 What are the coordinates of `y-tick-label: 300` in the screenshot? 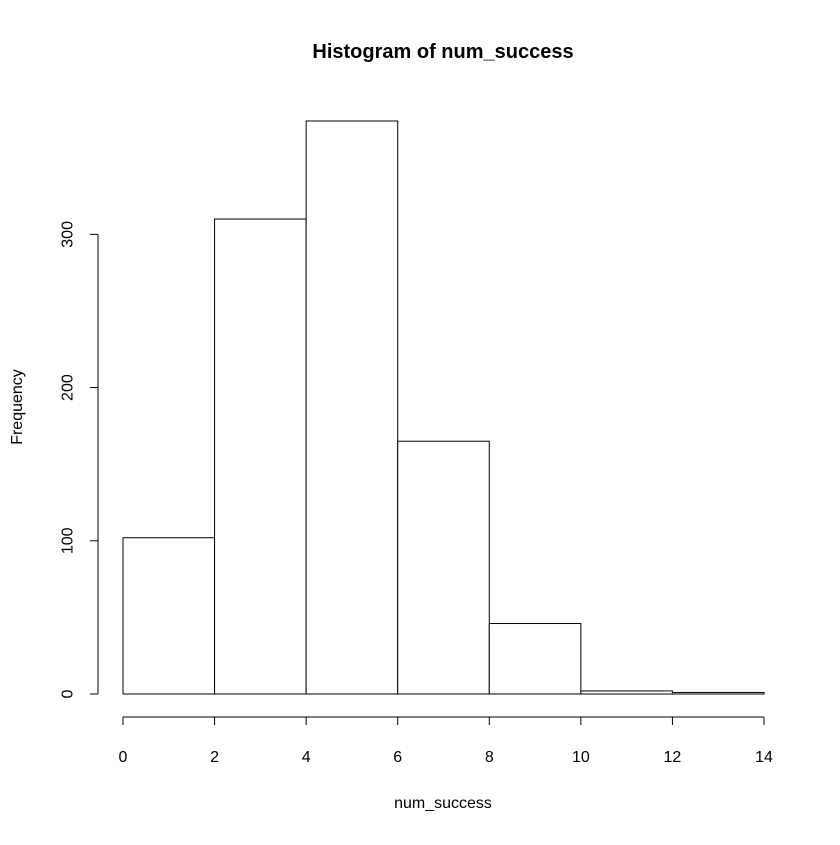 It's located at (68, 234).